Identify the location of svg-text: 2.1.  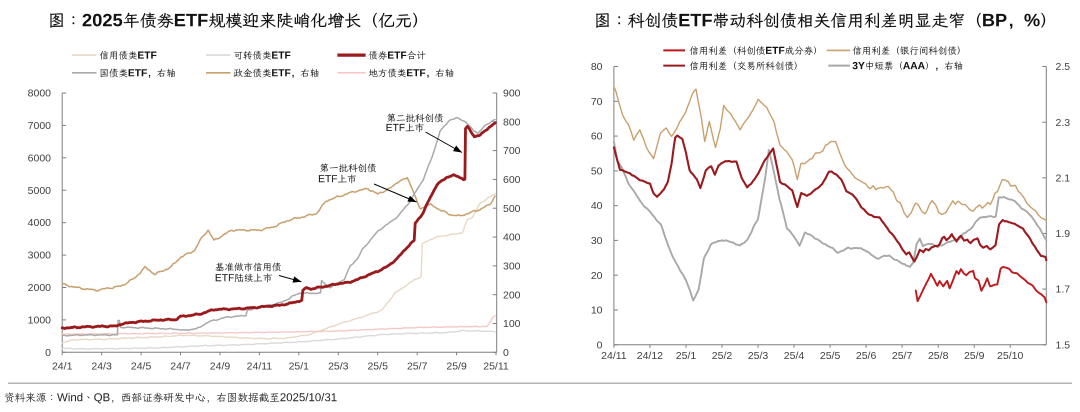
(1063, 178).